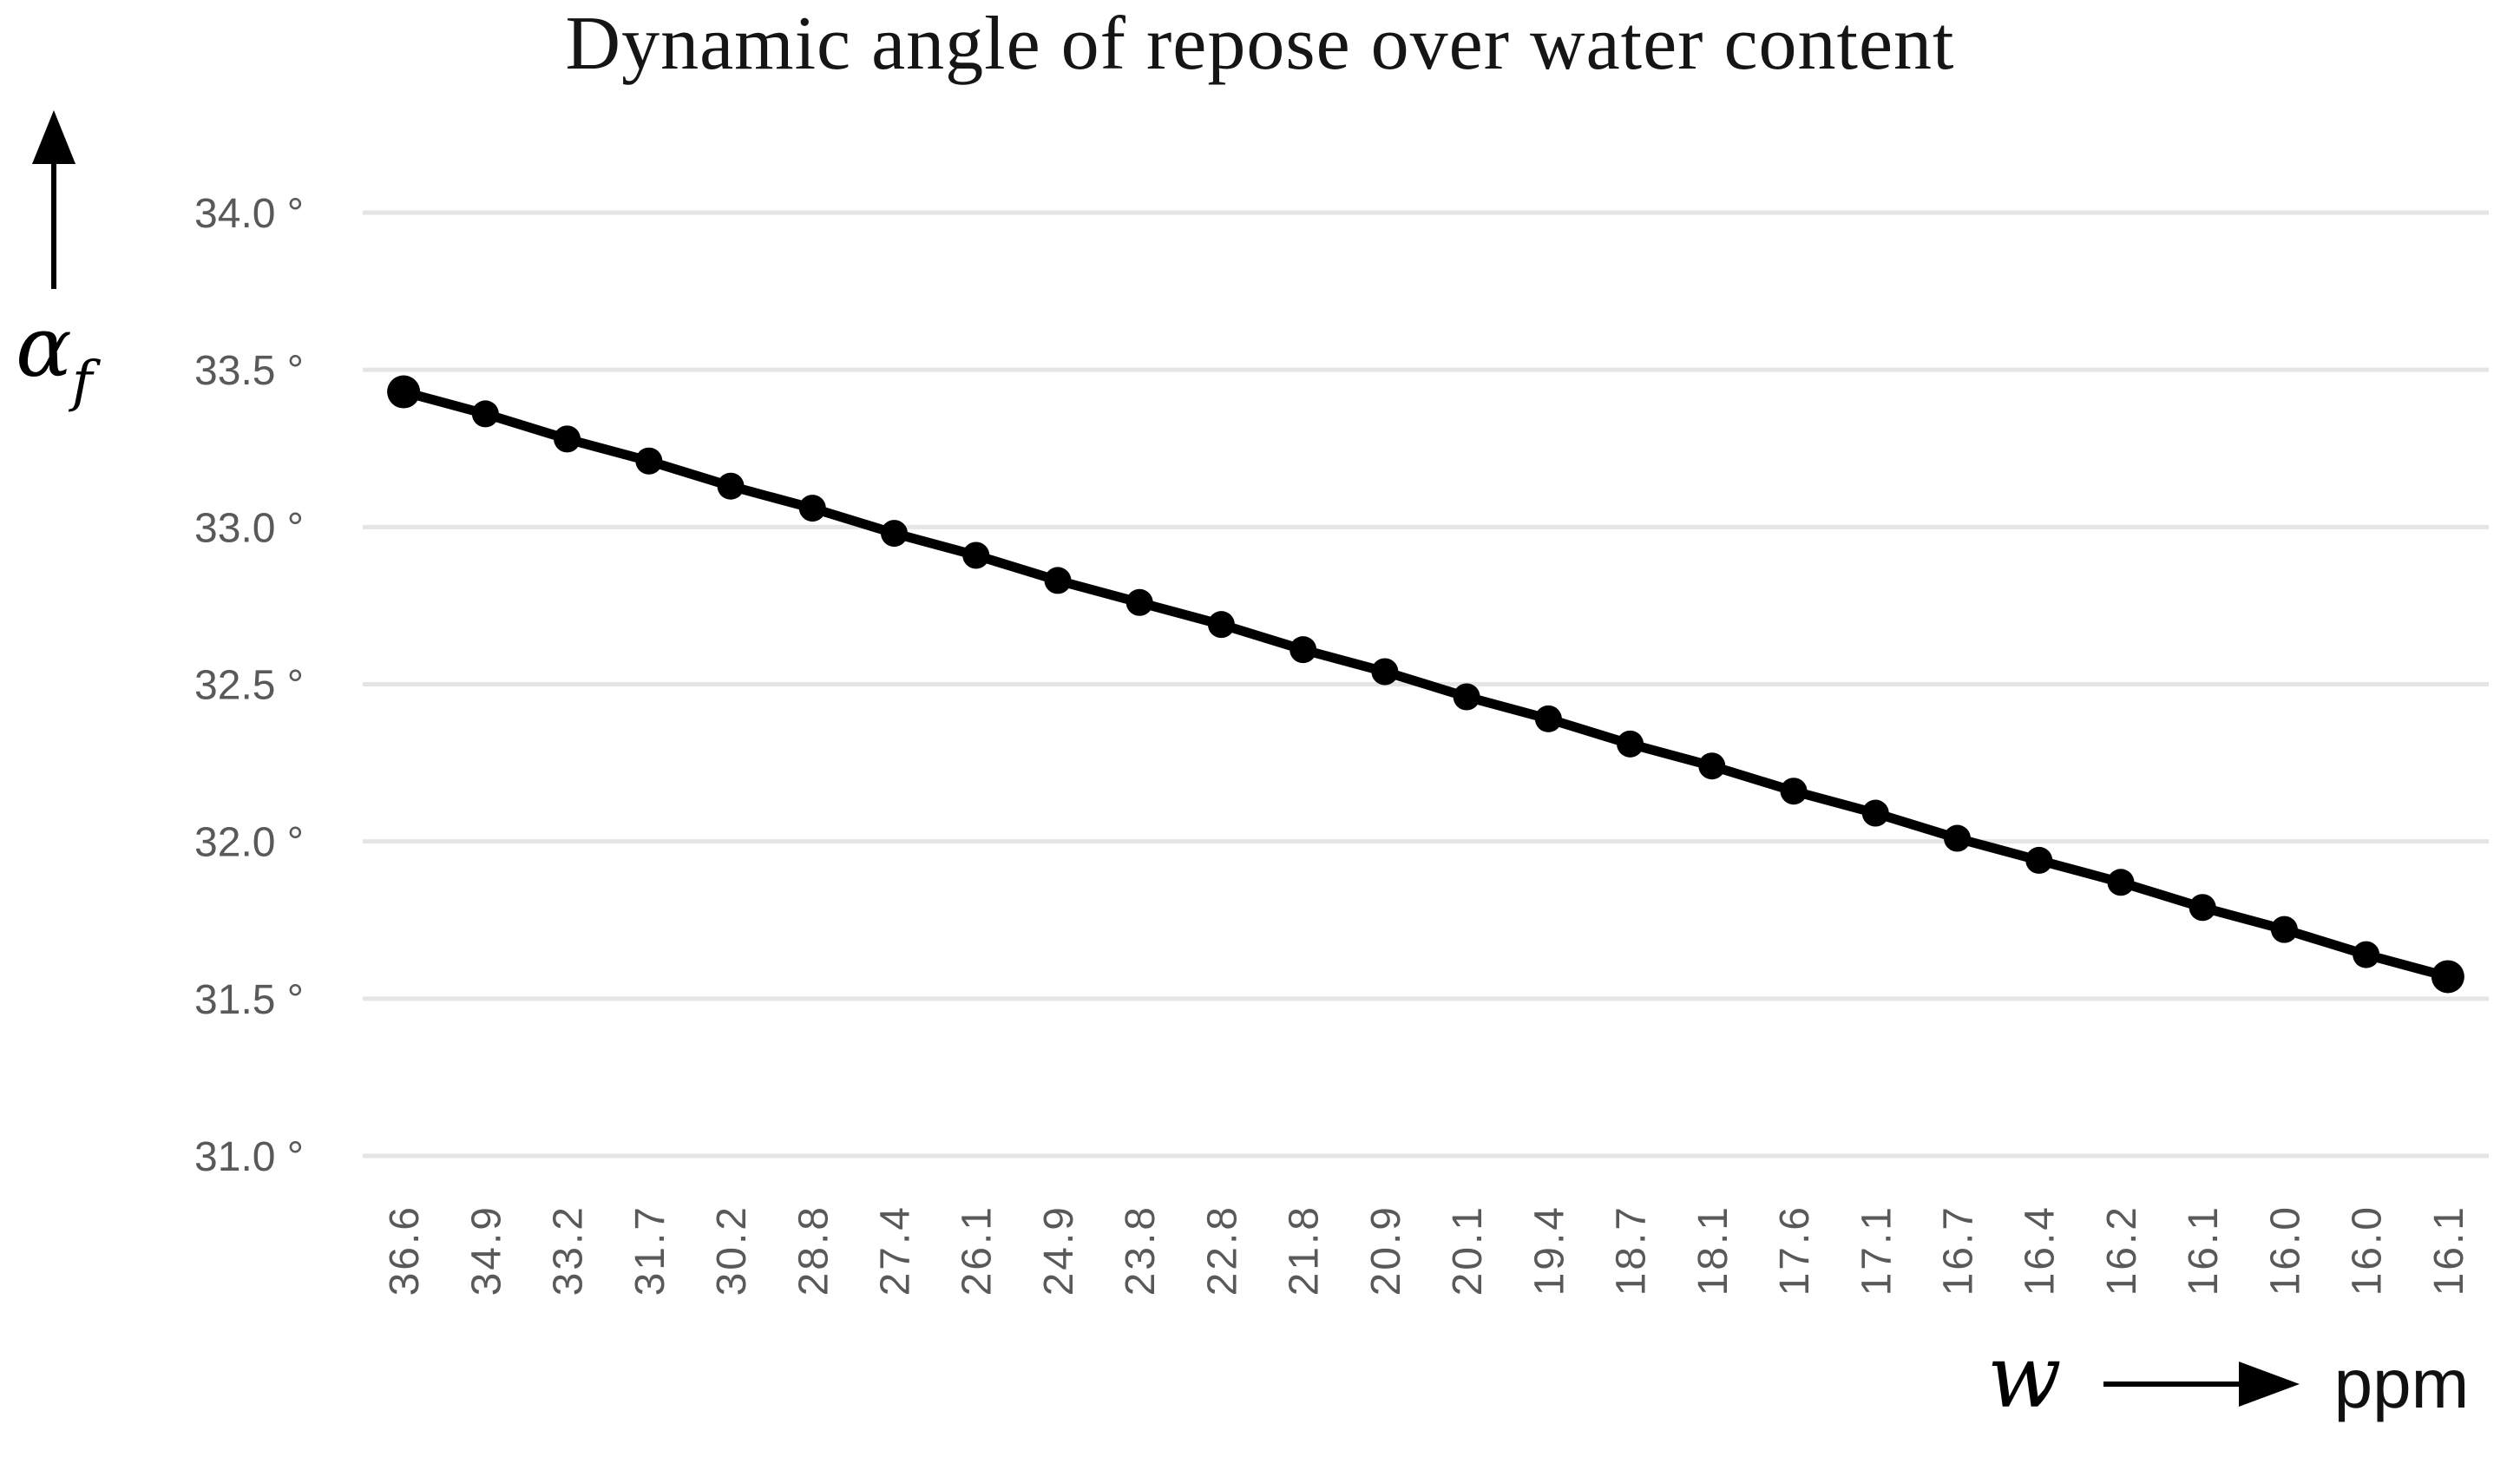  Describe the element at coordinates (1549, 1250) in the screenshot. I see `x-tick-label: 19.4` at that location.